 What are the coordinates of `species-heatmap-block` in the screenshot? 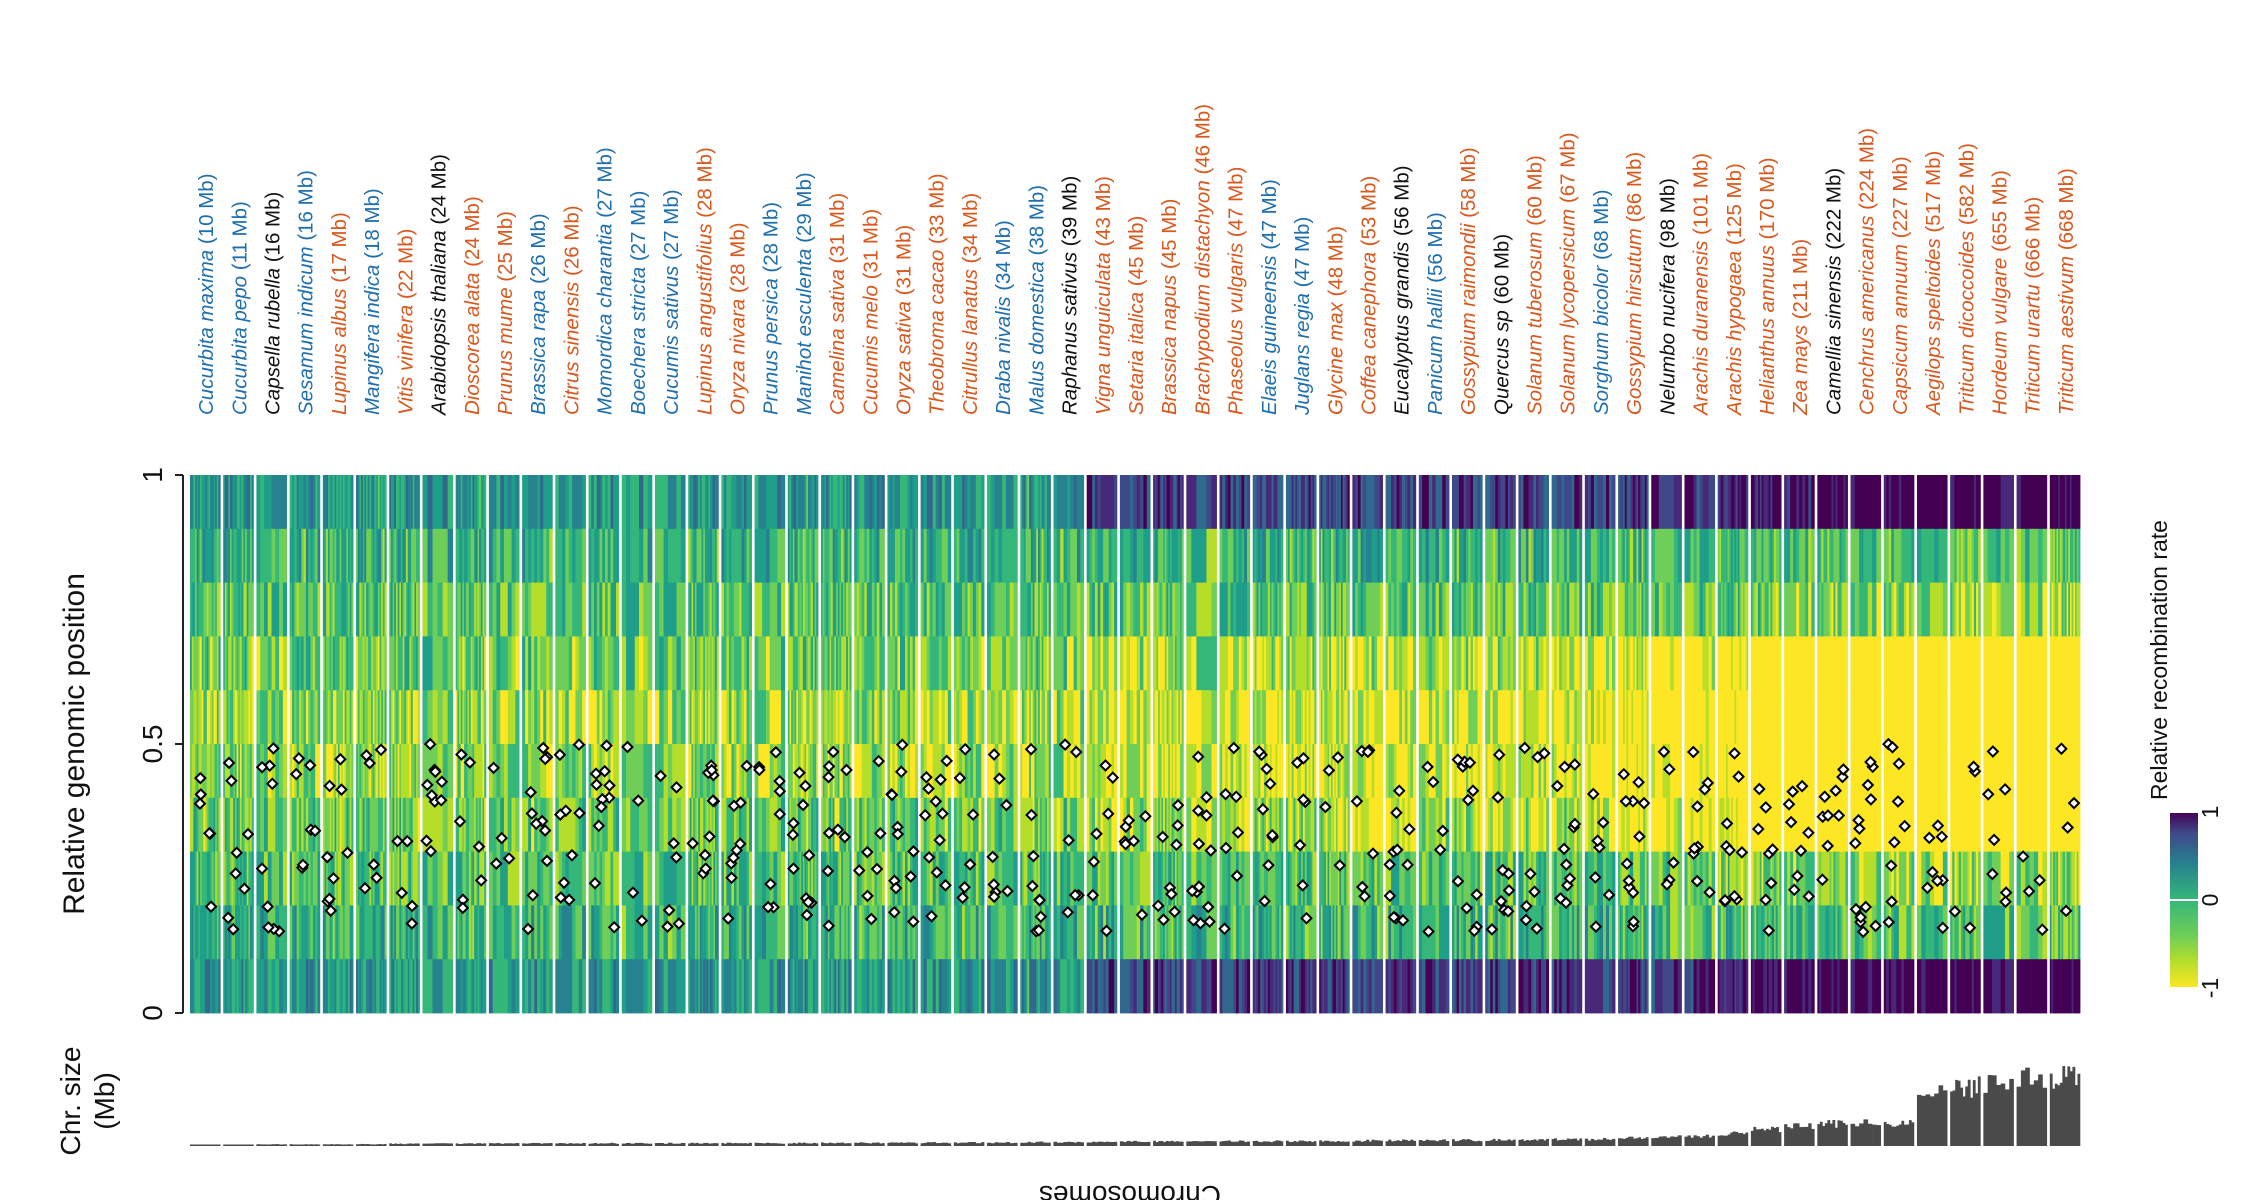 It's located at (205, 744).